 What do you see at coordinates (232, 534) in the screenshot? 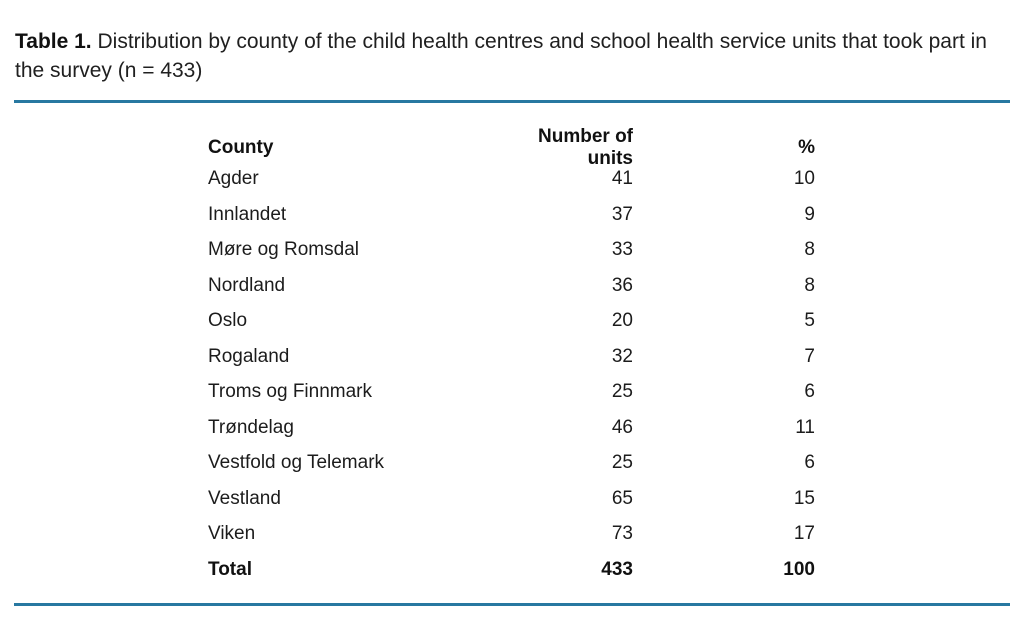
I see `county-cell: Viken` at bounding box center [232, 534].